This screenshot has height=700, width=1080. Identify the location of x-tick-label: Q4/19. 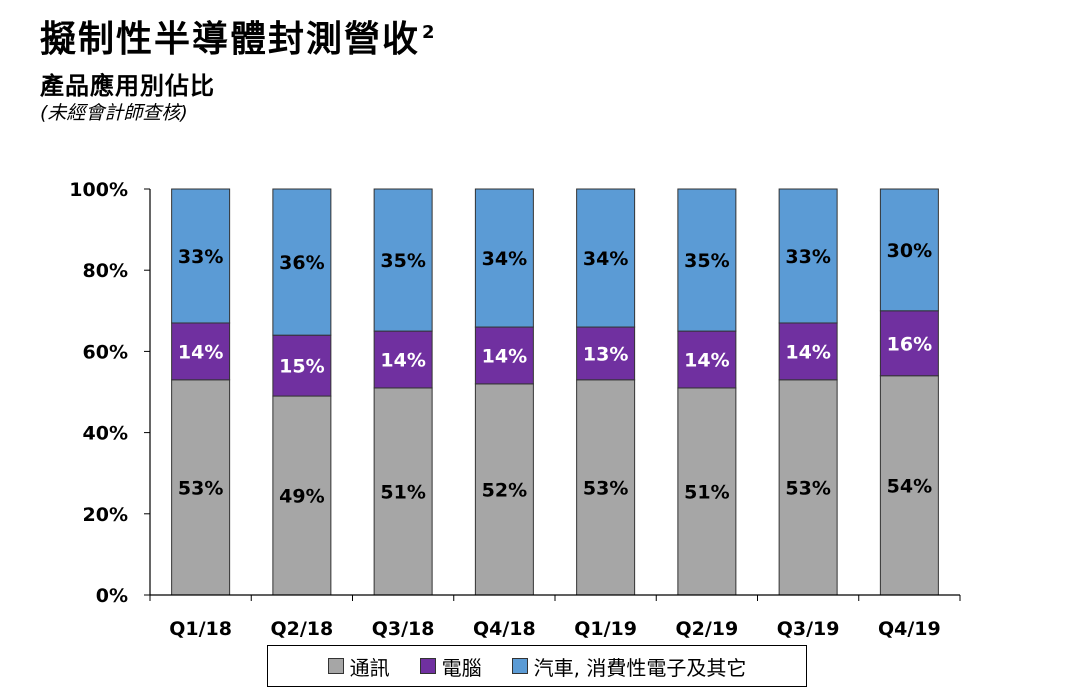
(909, 629).